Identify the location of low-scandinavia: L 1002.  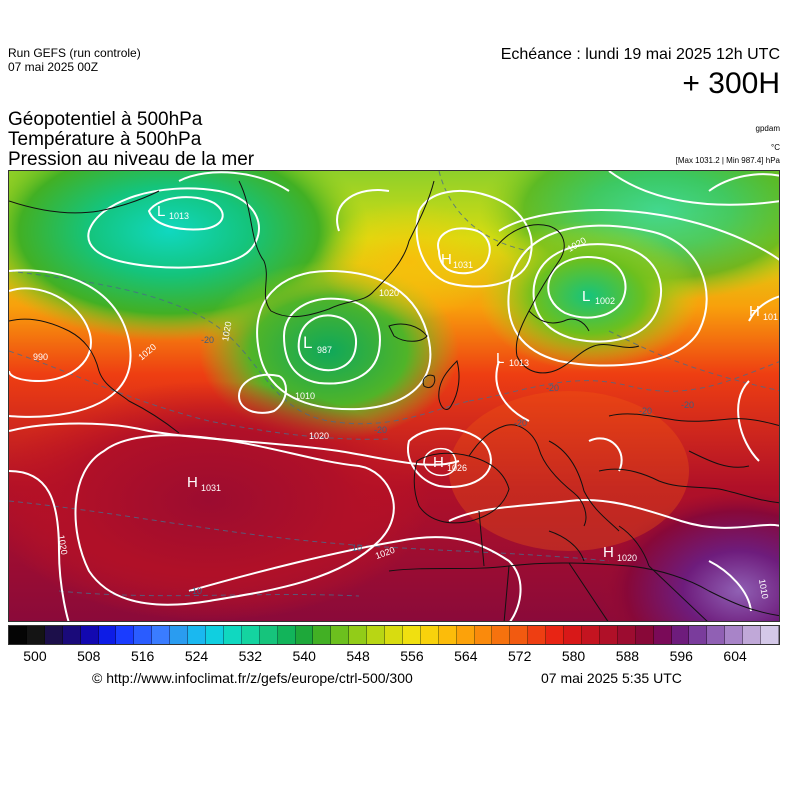
(598, 297).